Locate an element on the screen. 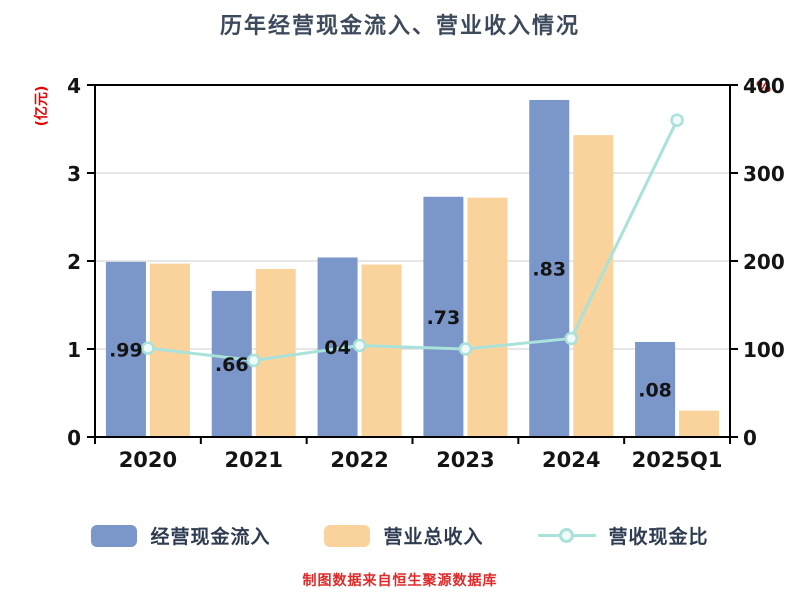 This screenshot has height=600, width=800. legend-line-dot is located at coordinates (566, 535).